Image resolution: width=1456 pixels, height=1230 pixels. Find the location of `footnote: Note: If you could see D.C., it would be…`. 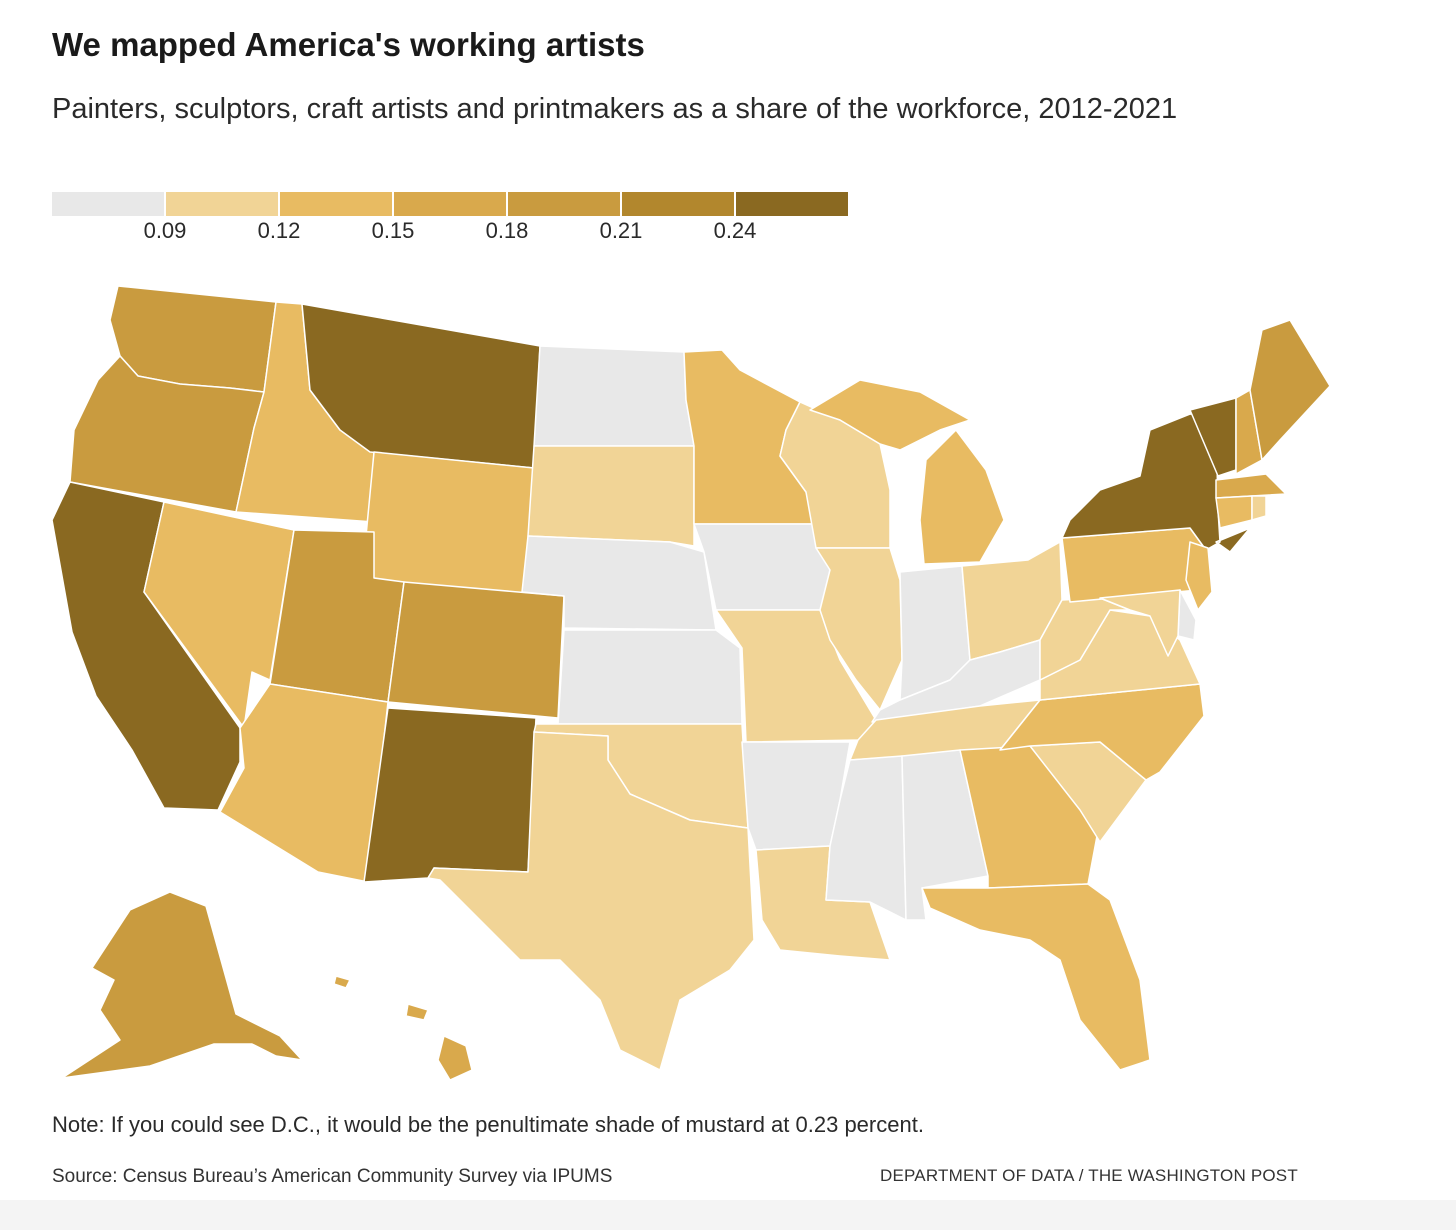

footnote: Note: If you could see D.C., it would be… is located at coordinates (488, 1124).